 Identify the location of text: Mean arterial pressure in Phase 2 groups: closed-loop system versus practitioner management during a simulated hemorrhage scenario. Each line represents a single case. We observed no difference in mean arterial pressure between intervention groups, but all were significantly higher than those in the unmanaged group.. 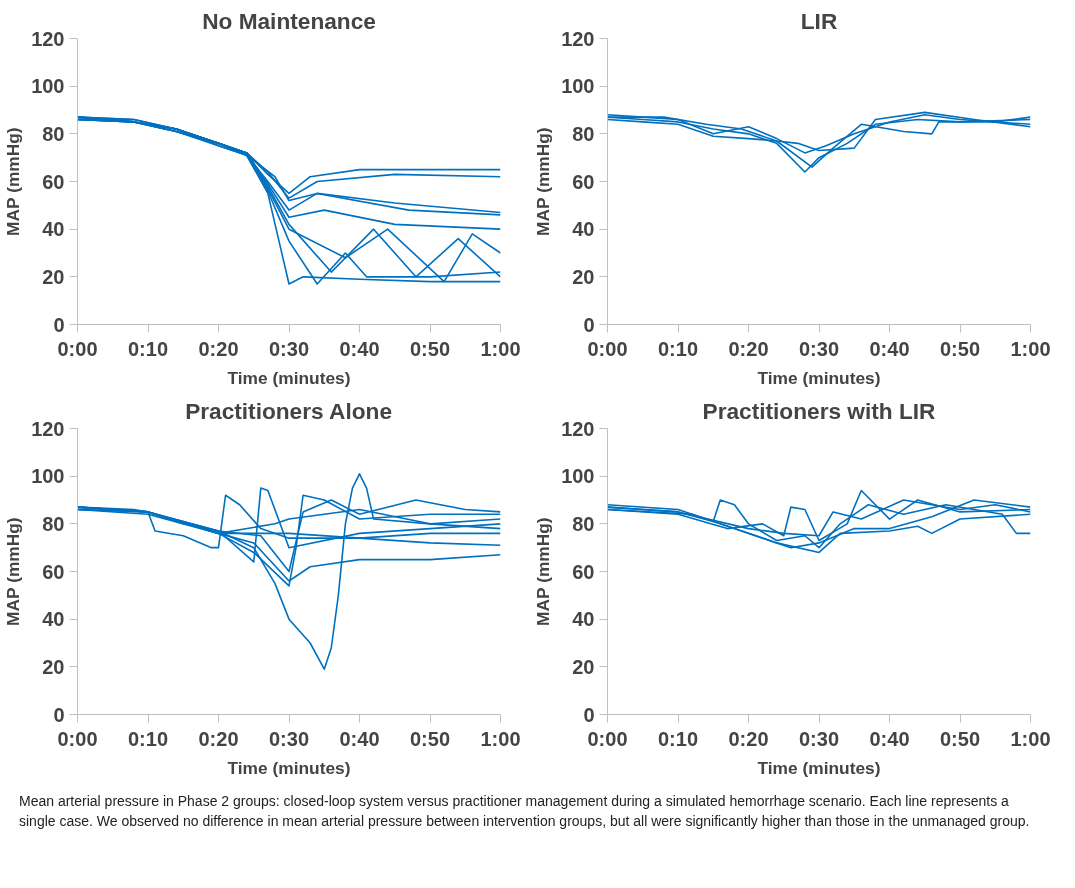
(525, 811).